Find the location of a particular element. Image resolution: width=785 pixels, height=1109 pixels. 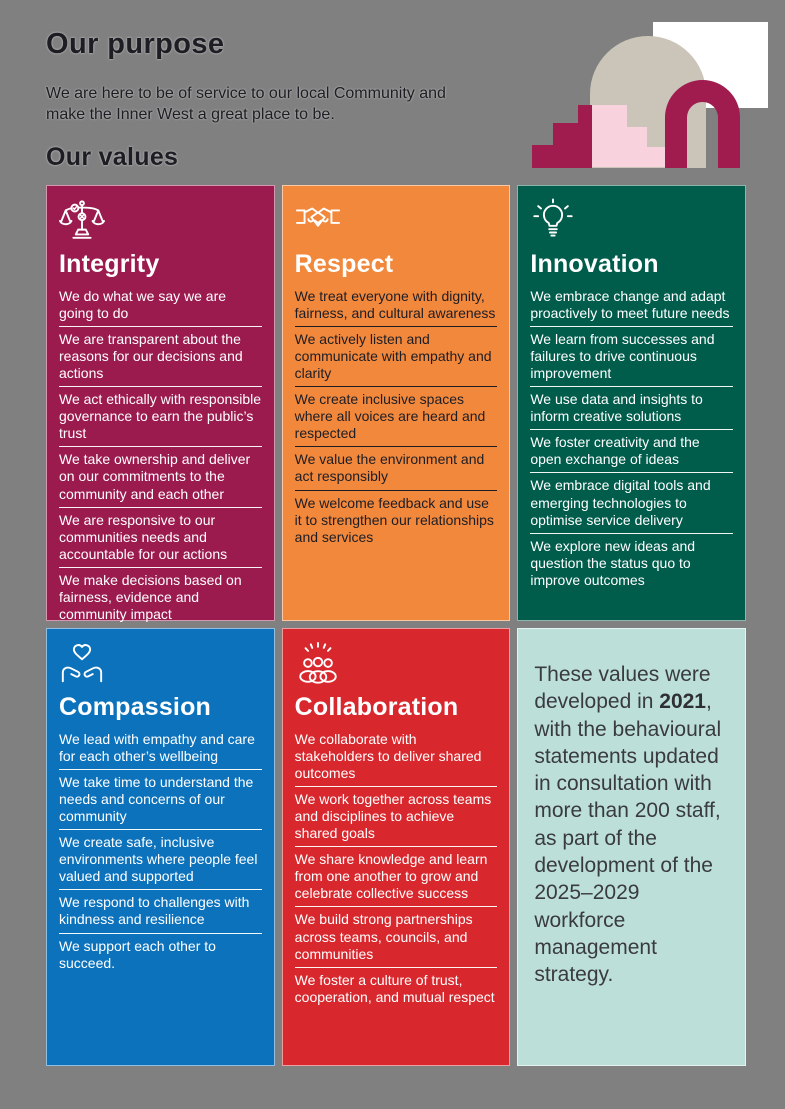

card-title: Collaboration is located at coordinates (376, 707).